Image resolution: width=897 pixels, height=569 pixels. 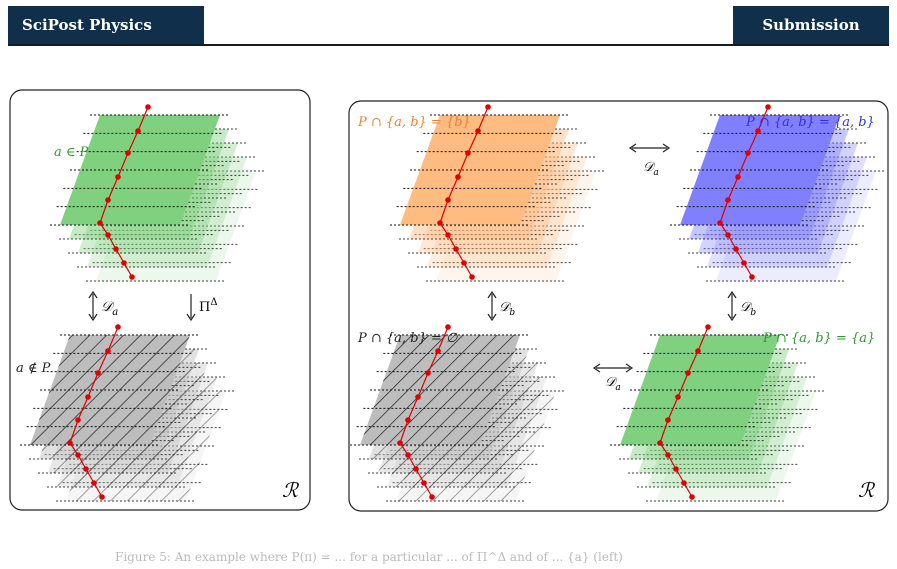 What do you see at coordinates (33, 368) in the screenshot?
I see `label-a-not-in-p: a ∉ P` at bounding box center [33, 368].